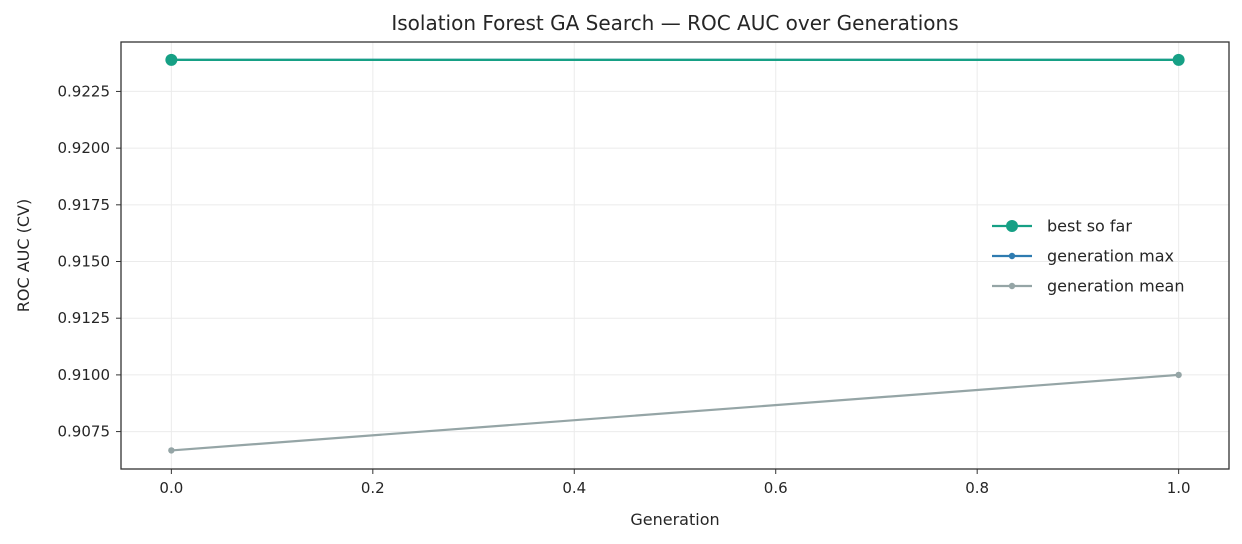 This screenshot has width=1242, height=544. Describe the element at coordinates (1089, 226) in the screenshot. I see `legend-label-best-so-far: best so far` at that location.